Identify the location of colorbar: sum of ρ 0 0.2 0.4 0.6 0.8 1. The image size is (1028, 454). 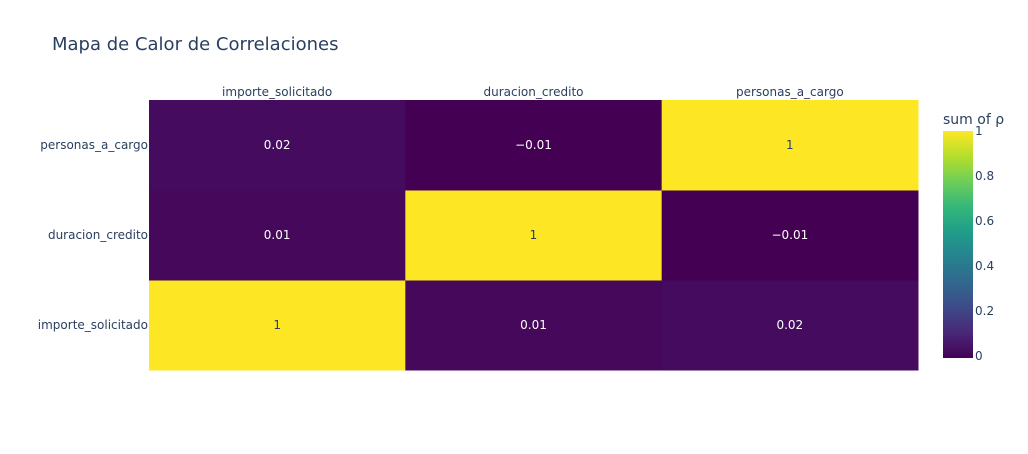
(973, 237).